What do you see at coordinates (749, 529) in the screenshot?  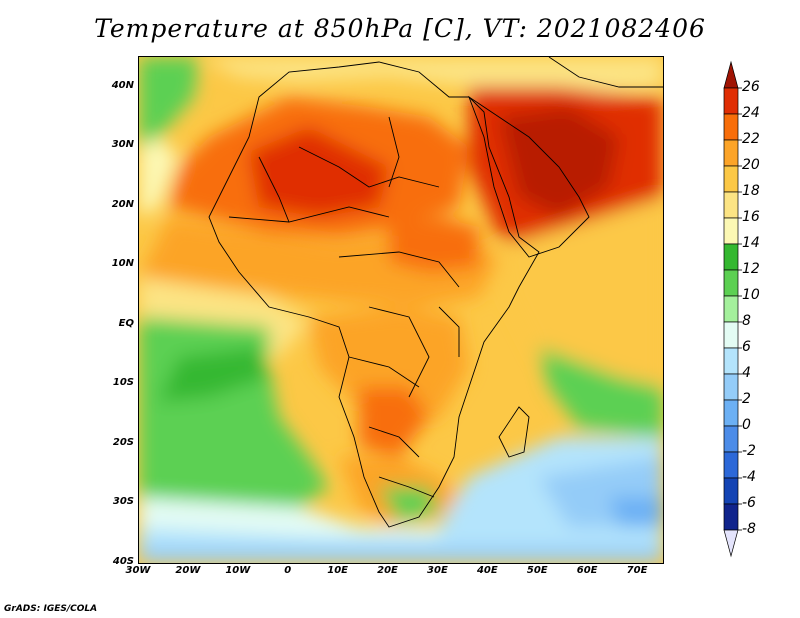 I see `colorbar-level-label: -8` at bounding box center [749, 529].